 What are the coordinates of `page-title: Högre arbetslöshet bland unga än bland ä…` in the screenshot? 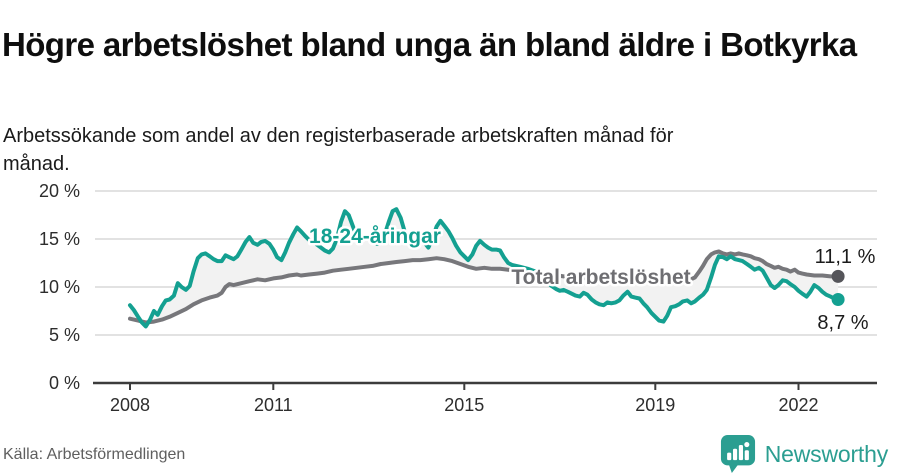 It's located at (429, 45).